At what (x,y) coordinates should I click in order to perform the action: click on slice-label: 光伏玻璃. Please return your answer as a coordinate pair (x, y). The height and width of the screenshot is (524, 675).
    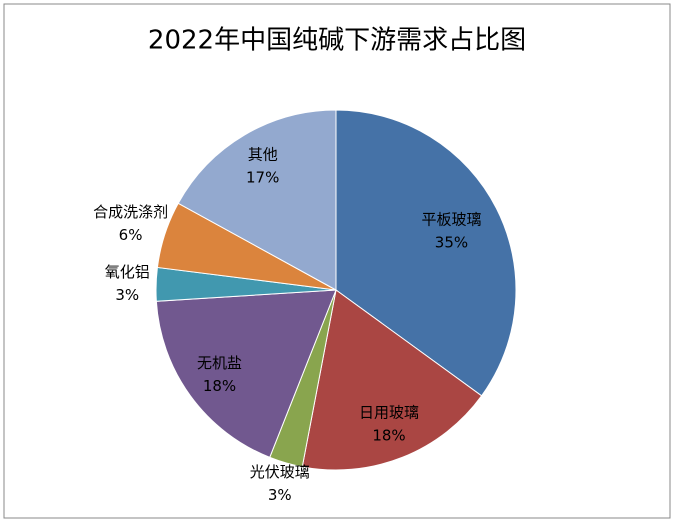
    Looking at the image, I should click on (280, 472).